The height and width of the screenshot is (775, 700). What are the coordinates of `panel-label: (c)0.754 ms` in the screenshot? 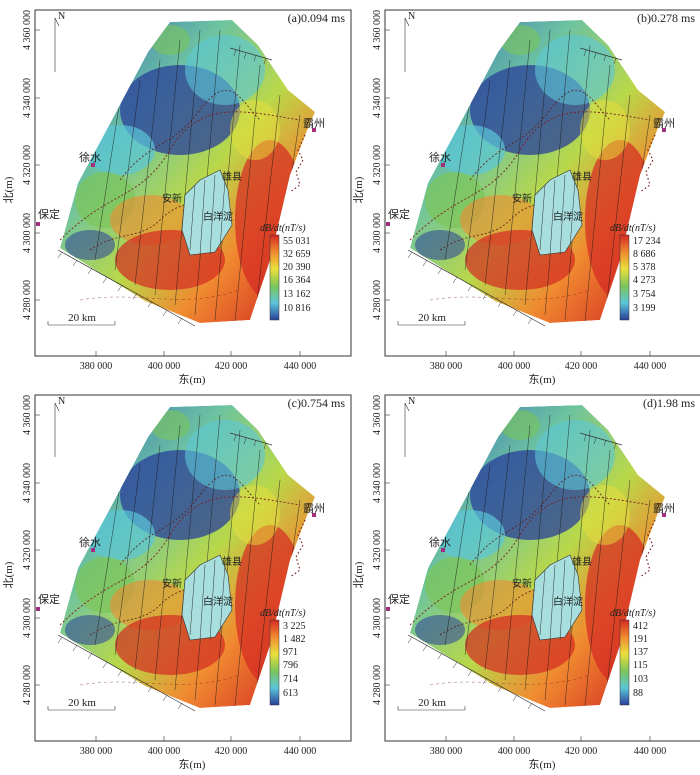 It's located at (317, 403).